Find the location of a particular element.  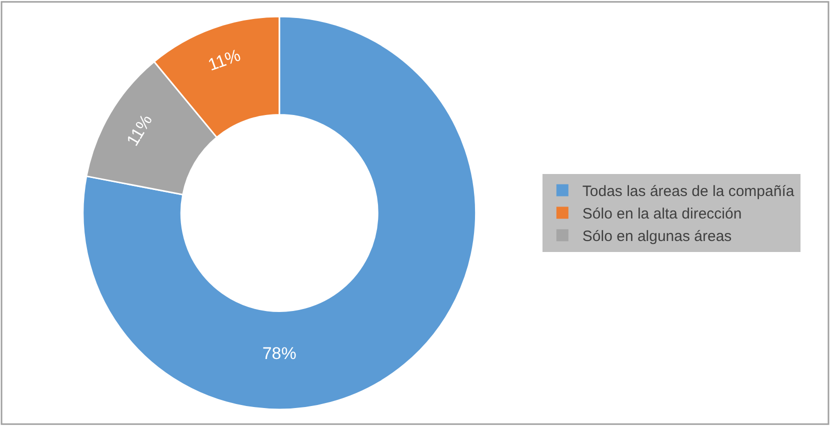

data-label: 11% is located at coordinates (224, 60).